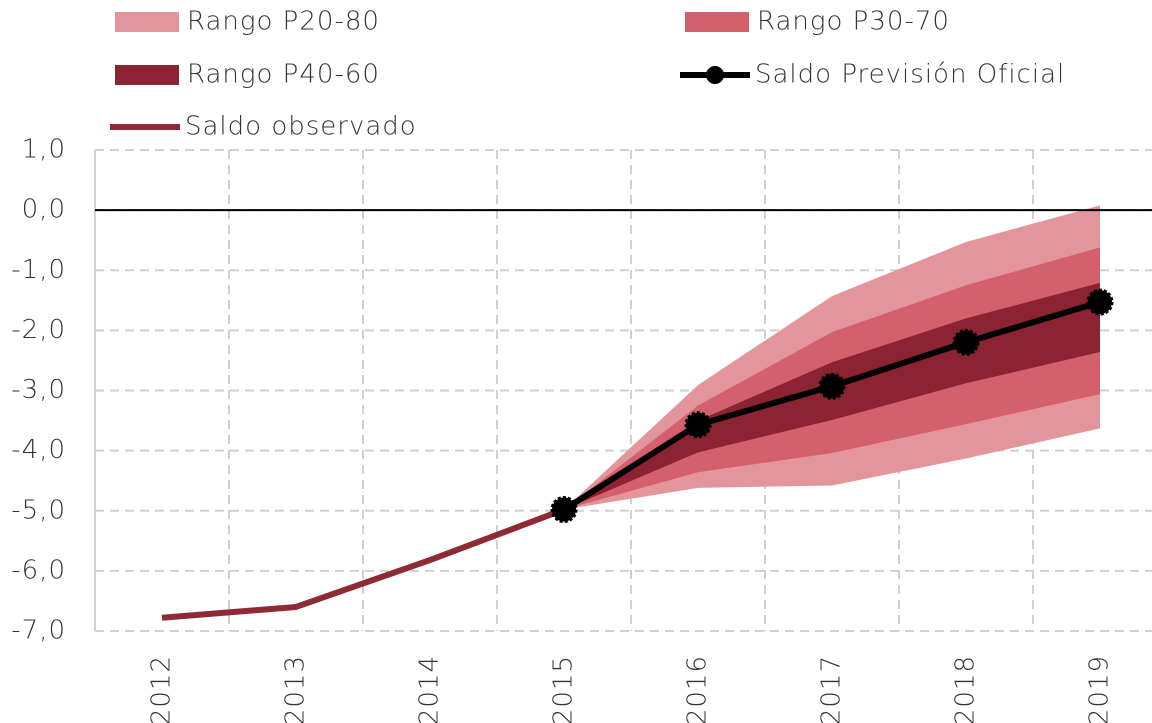 The height and width of the screenshot is (723, 1152). I want to click on y-tick-label: -4,0, so click(38, 450).